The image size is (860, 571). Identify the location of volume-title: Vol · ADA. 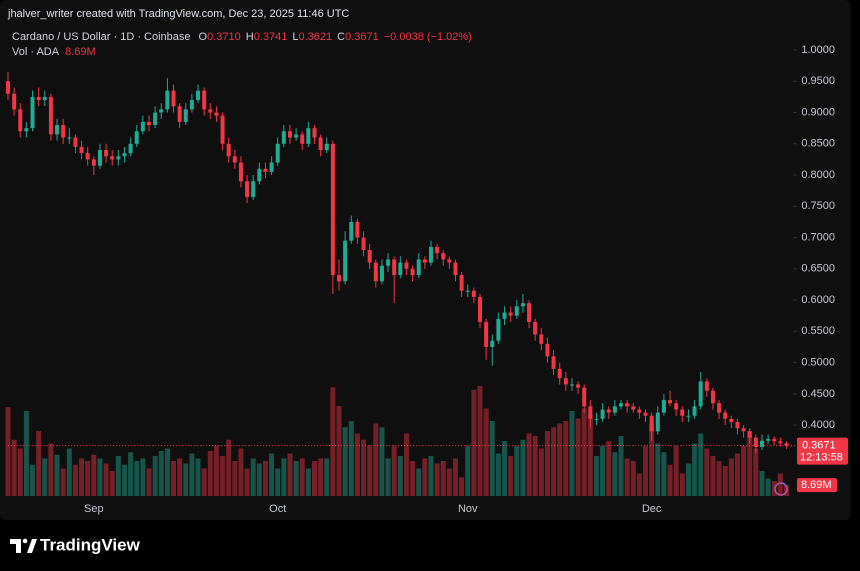
(36, 52).